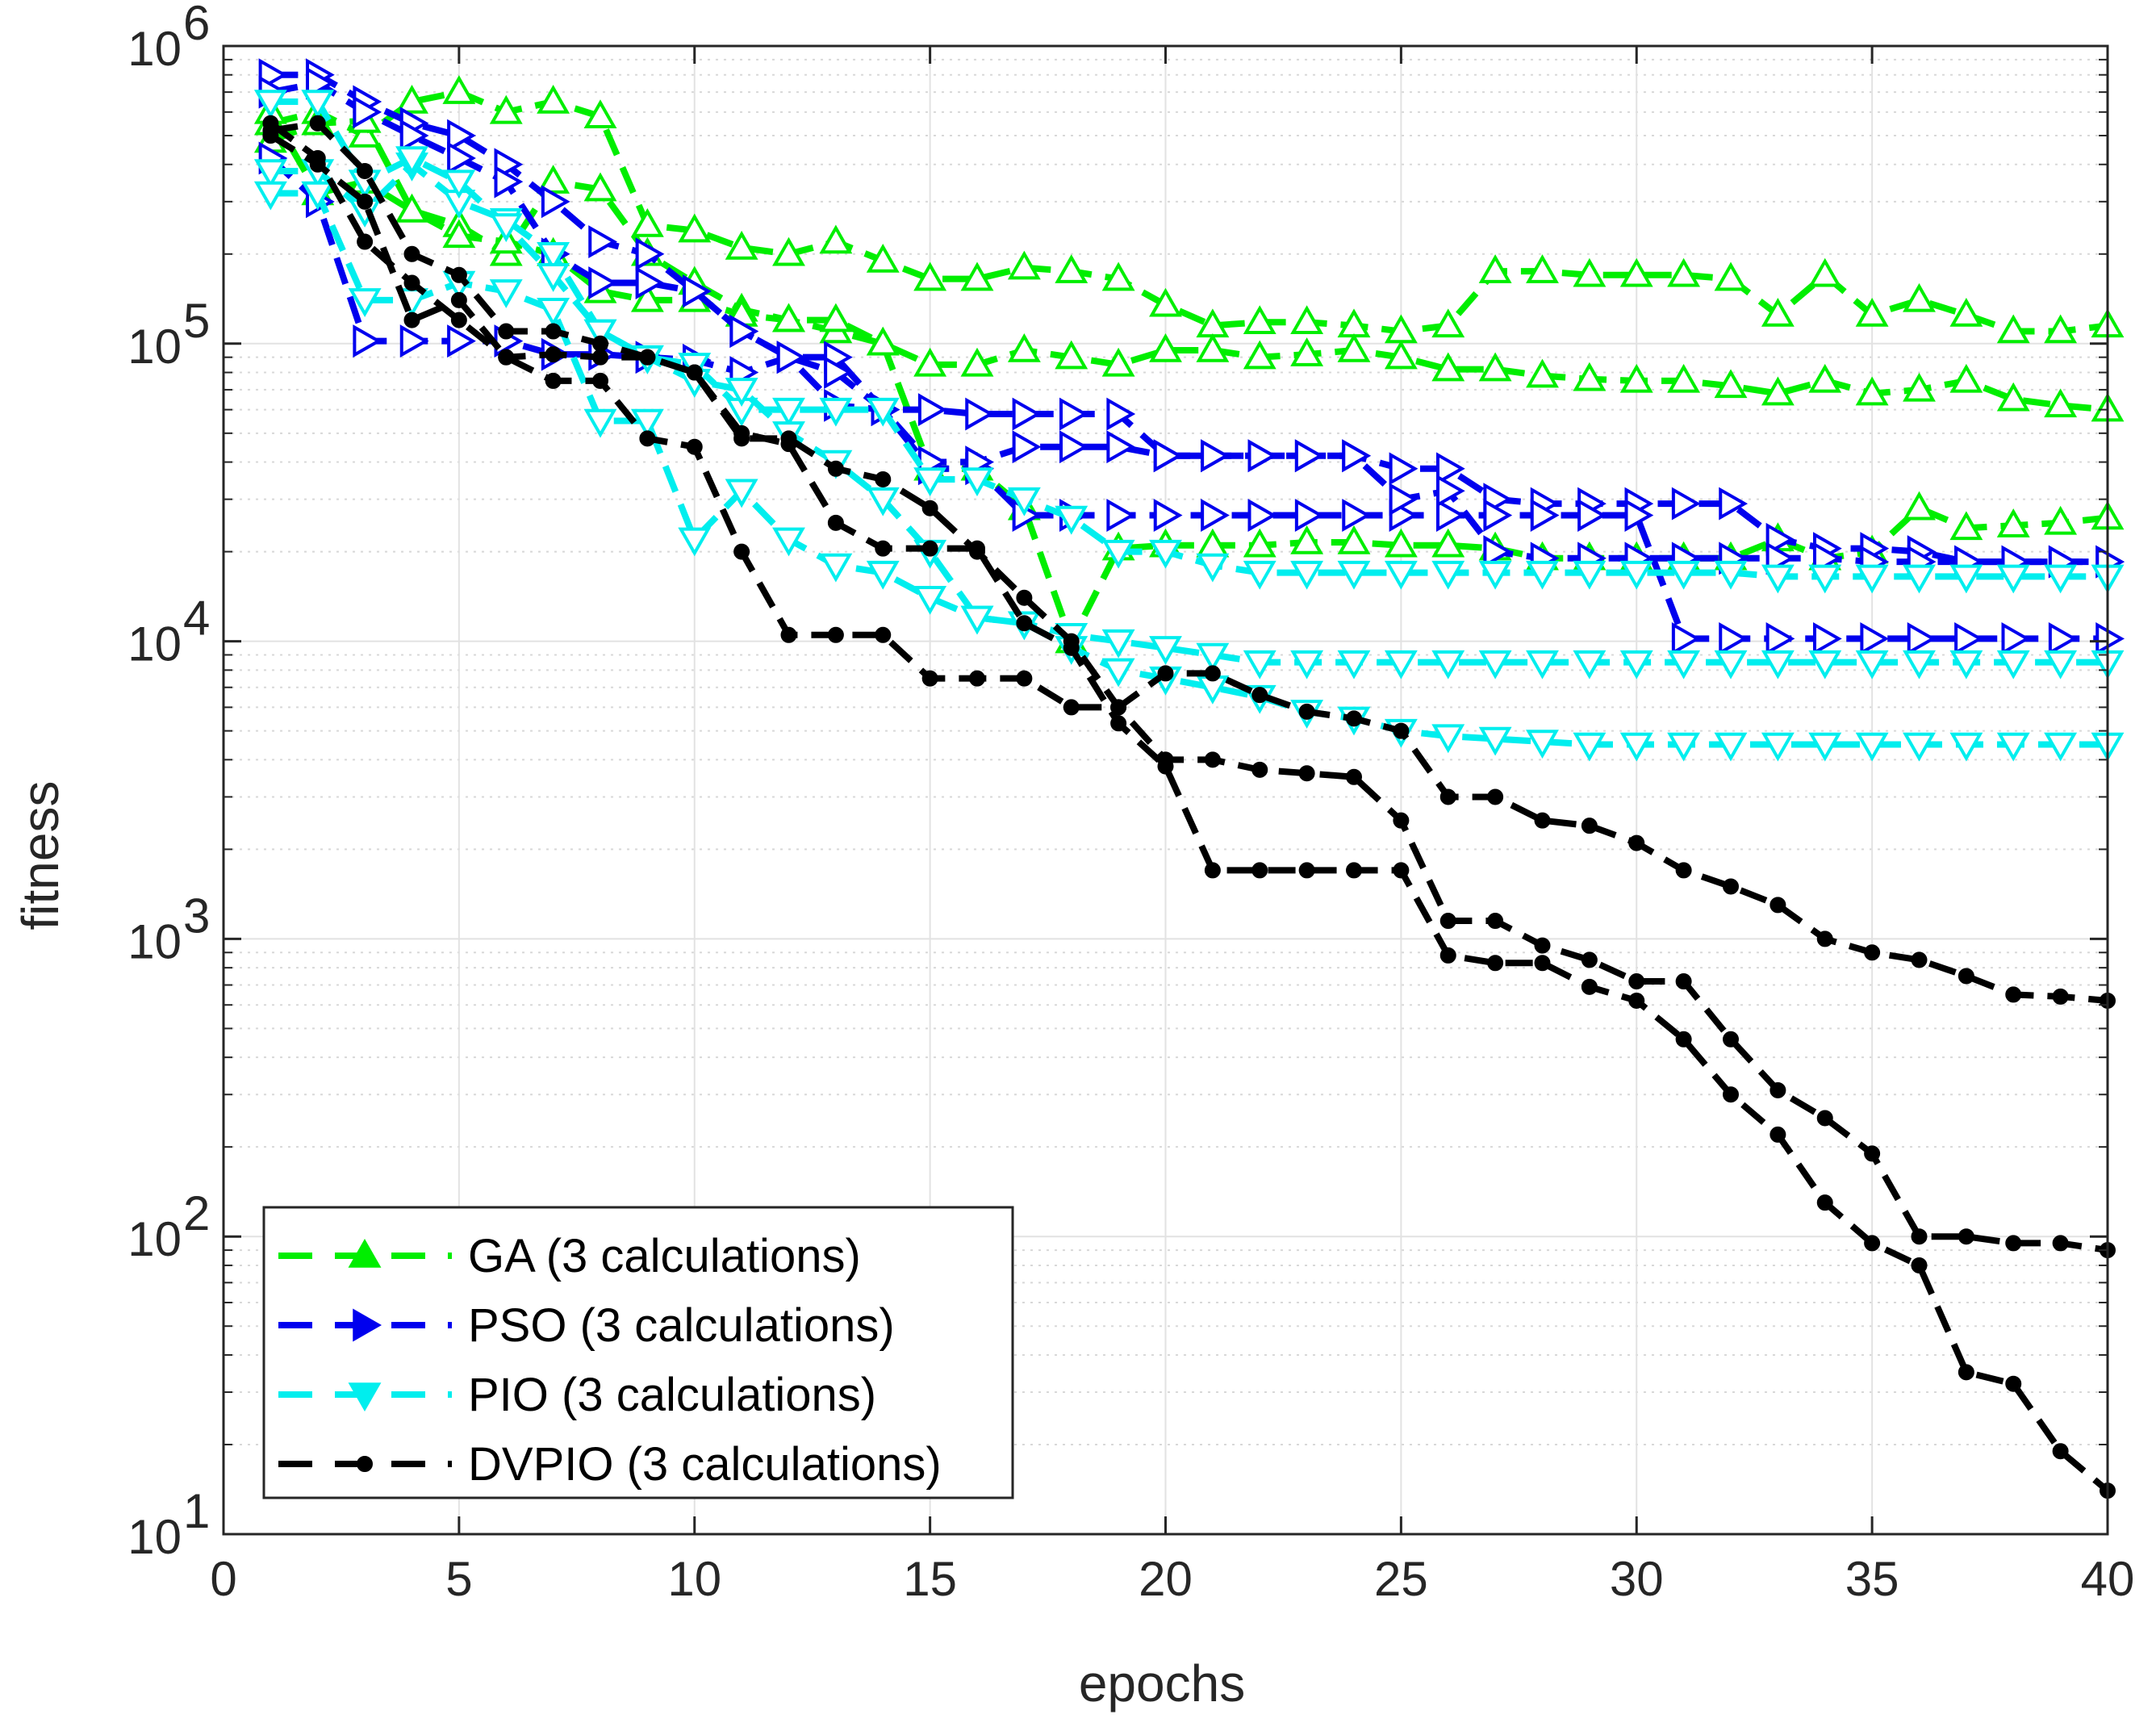 The width and height of the screenshot is (2156, 1723). Describe the element at coordinates (1189, 212) in the screenshot. I see `series-line` at that location.